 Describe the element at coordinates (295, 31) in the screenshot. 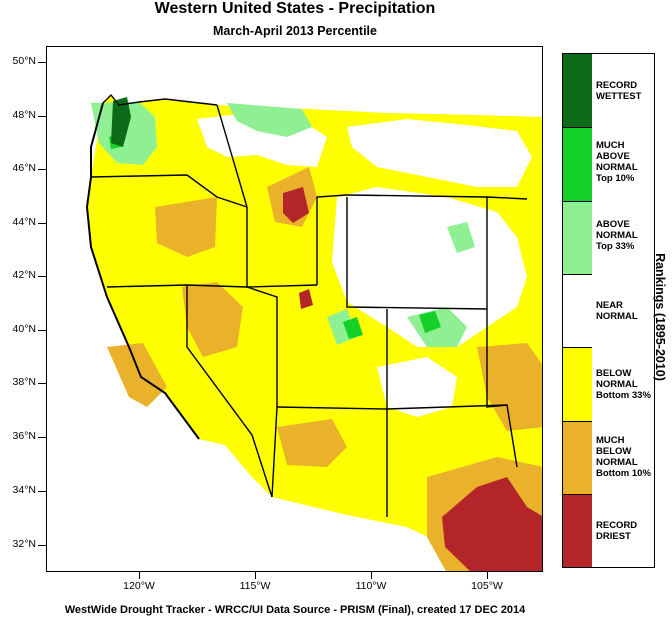

I see `map-subtitle: March-April 2013 Percentile` at that location.